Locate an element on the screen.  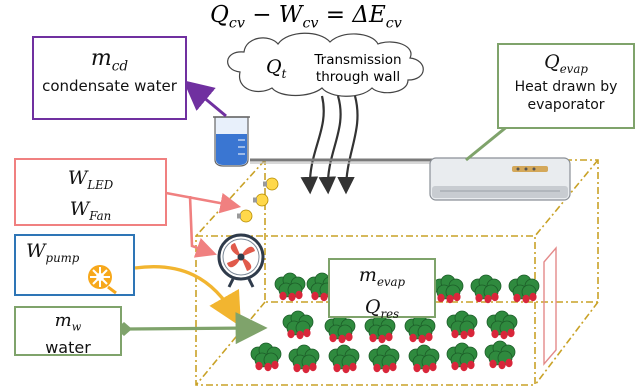
water-symbol: m is located at coordinates (63, 320).